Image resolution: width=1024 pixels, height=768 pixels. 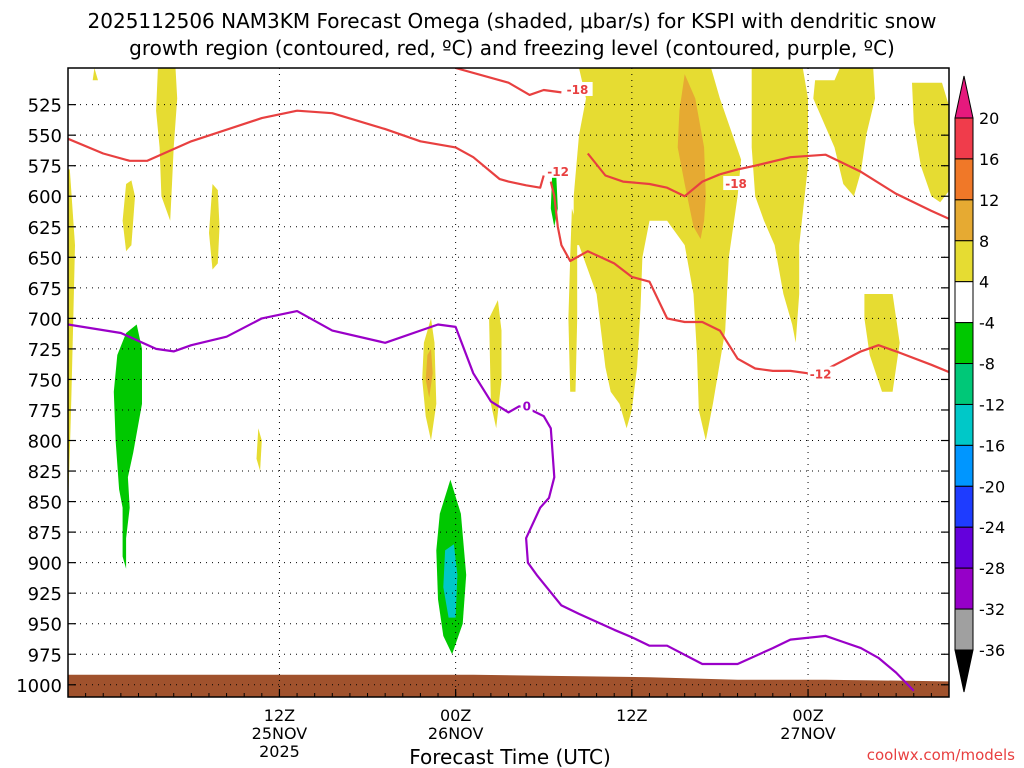 I want to click on y-tick-label-625: 625, so click(x=45, y=228).